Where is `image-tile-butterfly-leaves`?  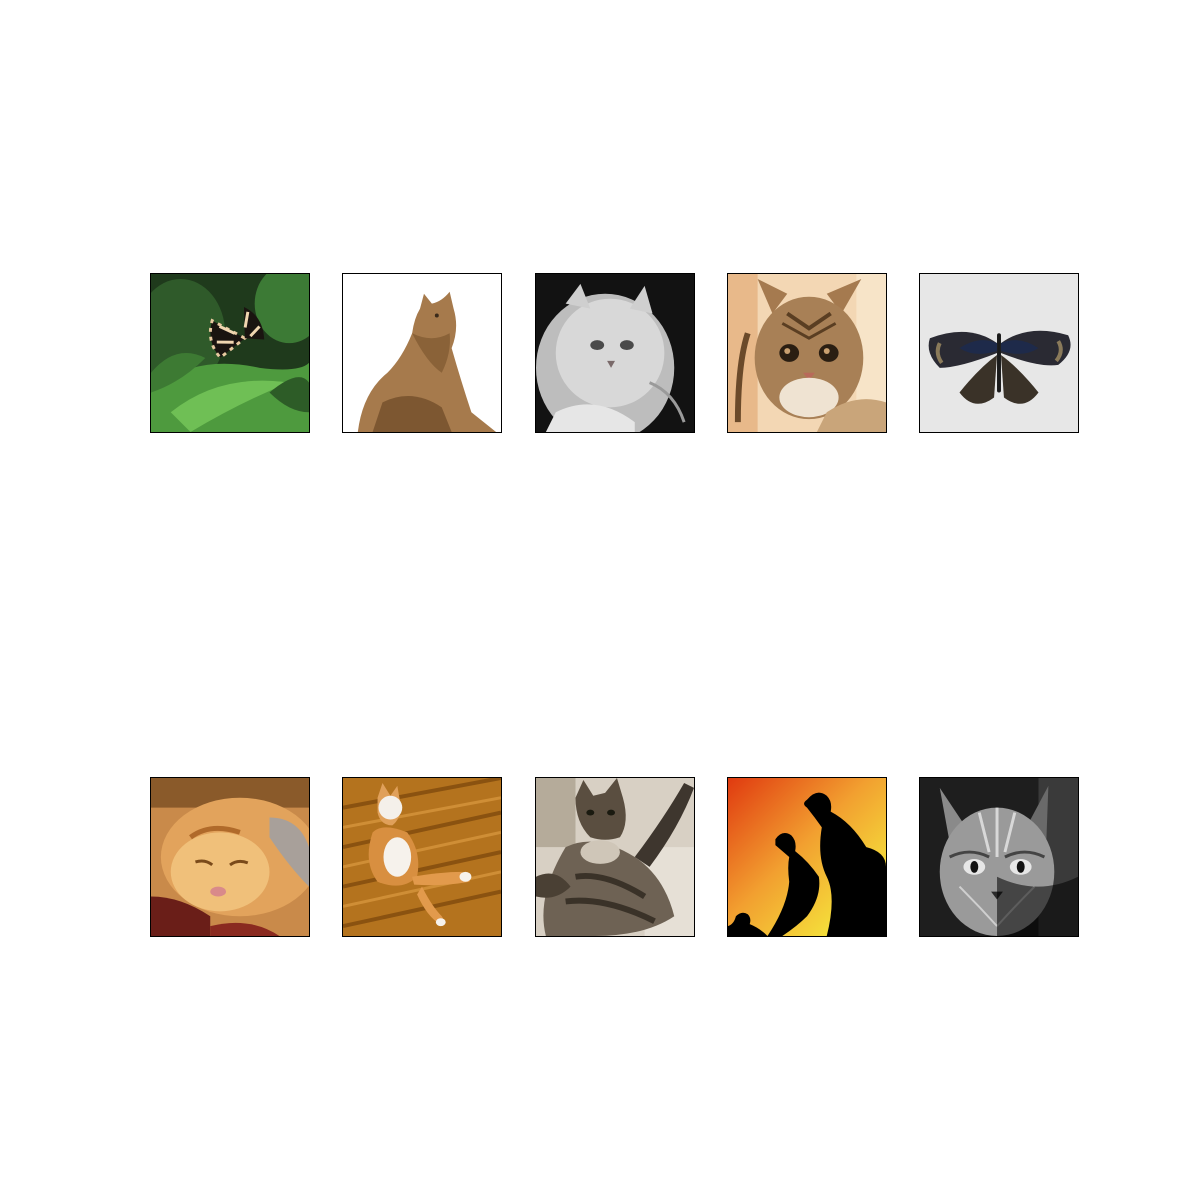 image-tile-butterfly-leaves is located at coordinates (230, 353).